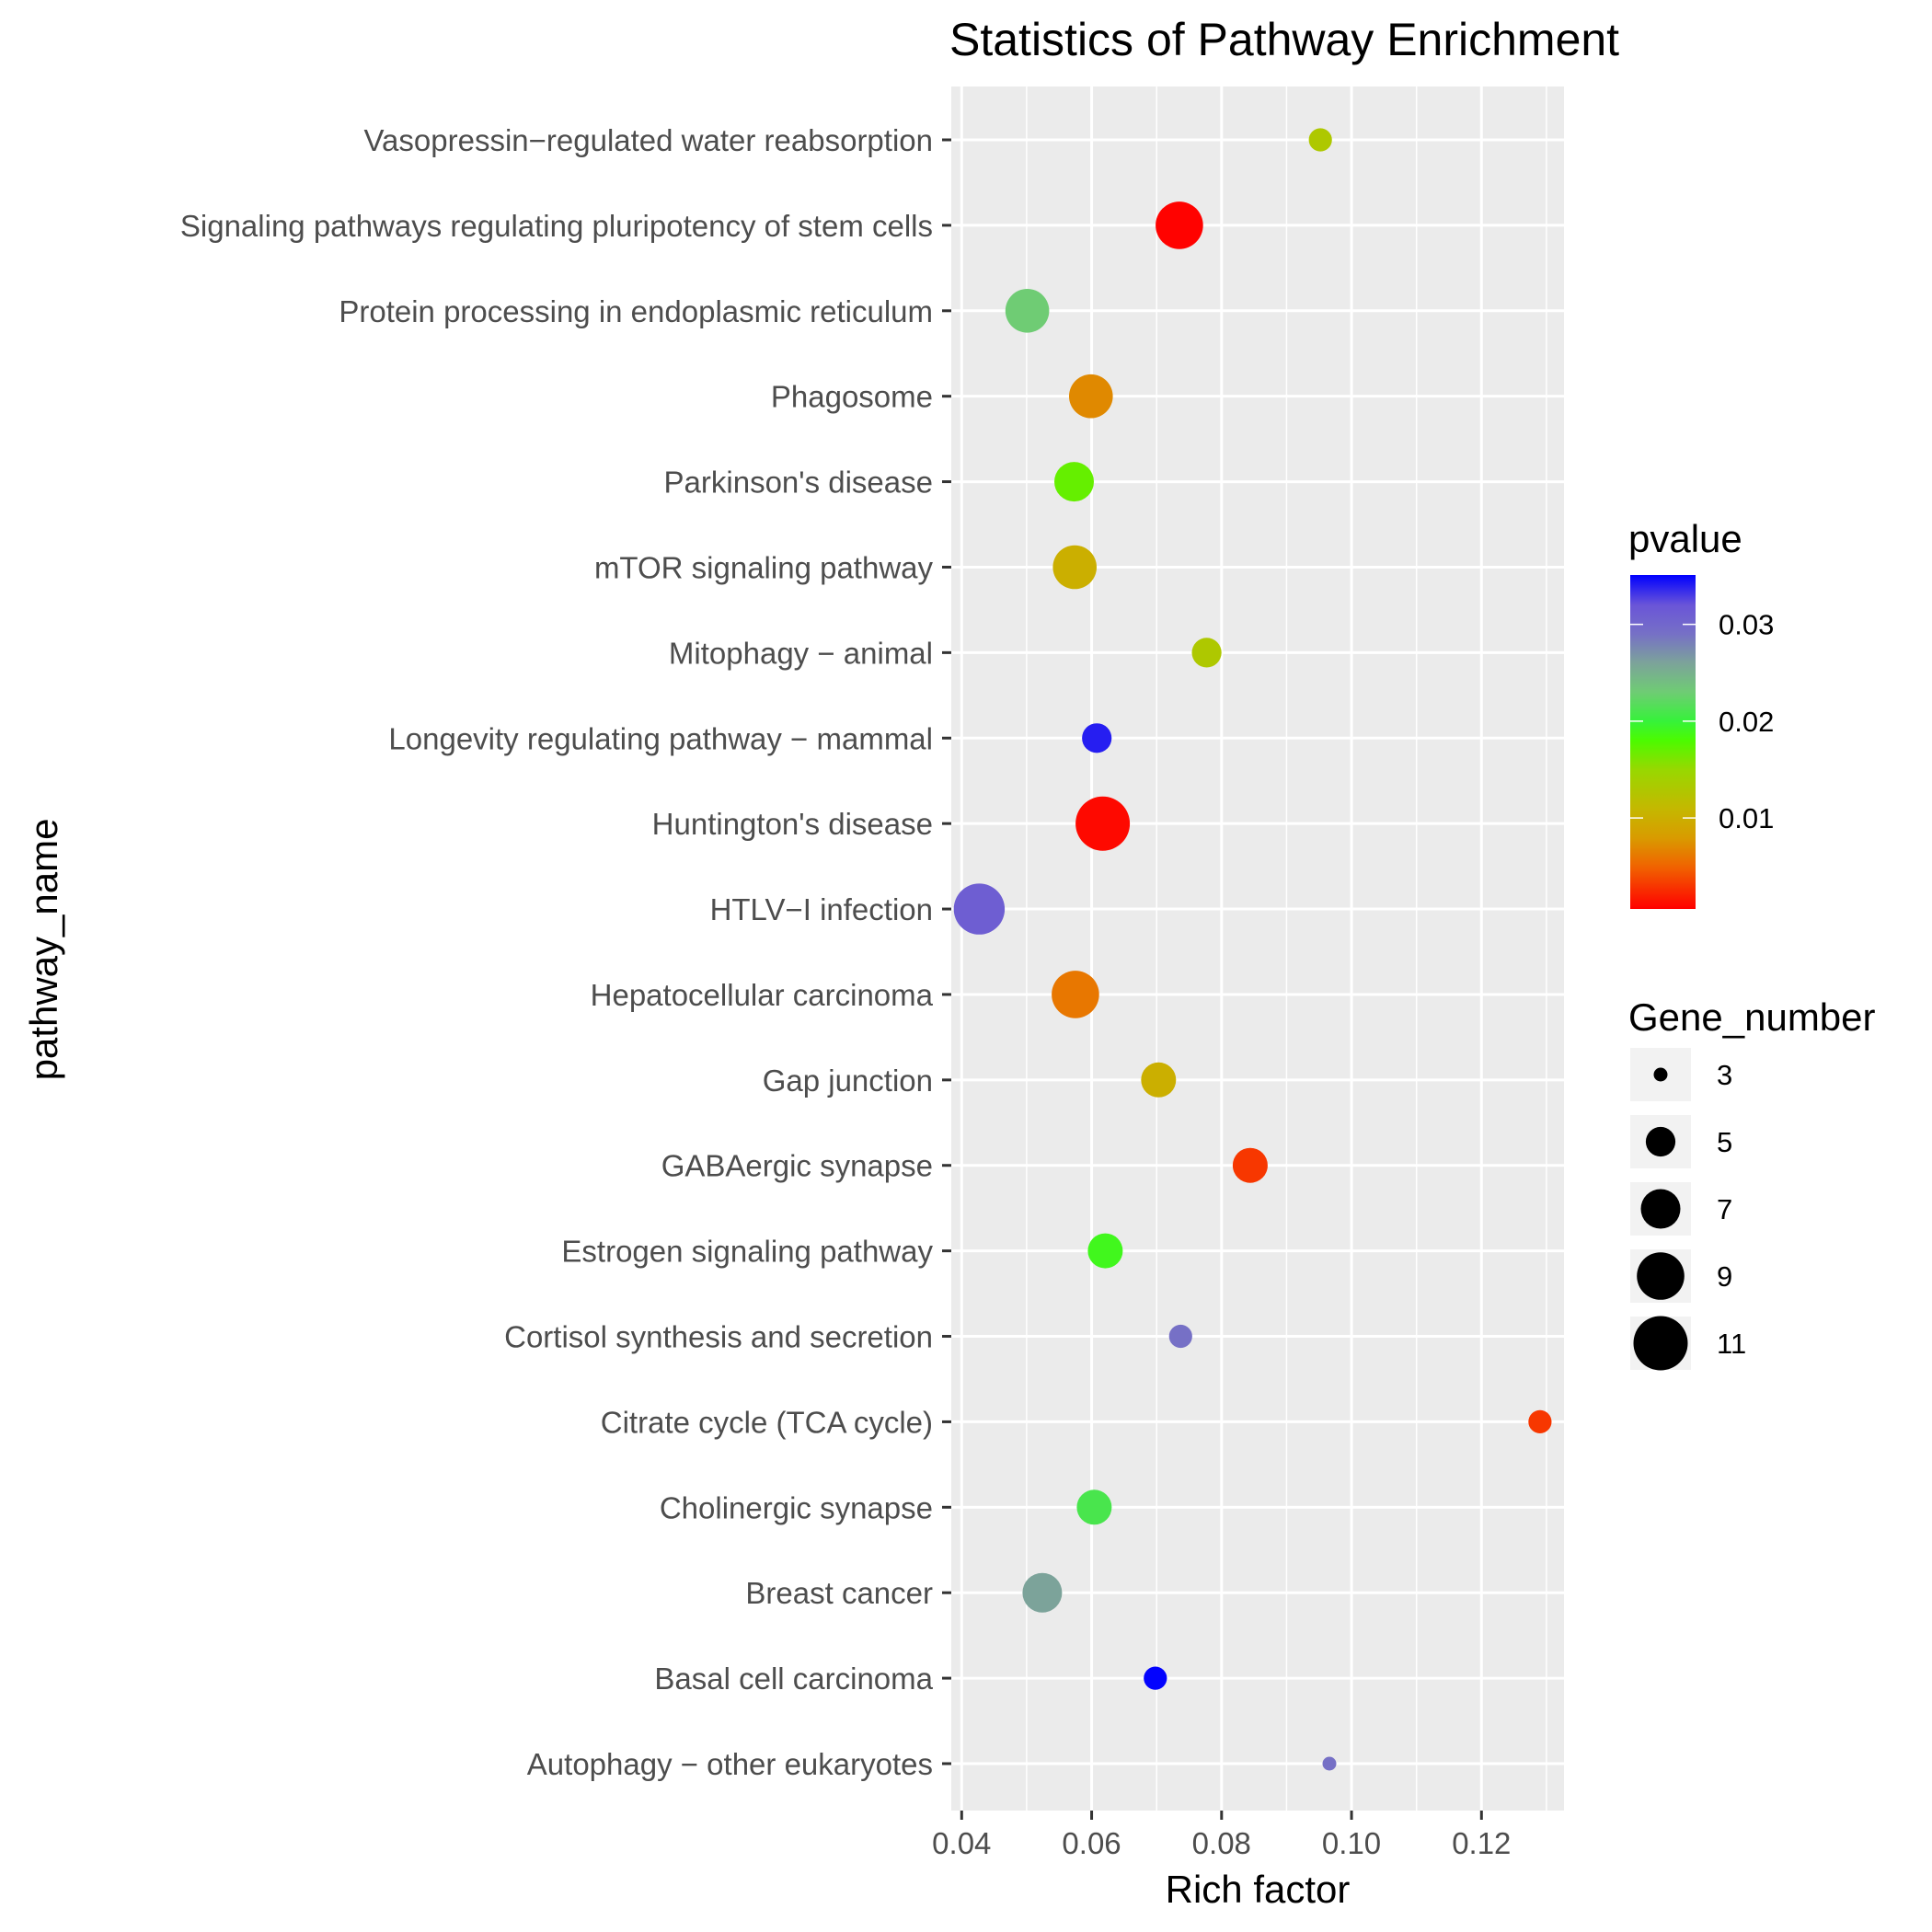  I want to click on y-tick-label: Autophagy − other eukaryotes, so click(730, 1764).